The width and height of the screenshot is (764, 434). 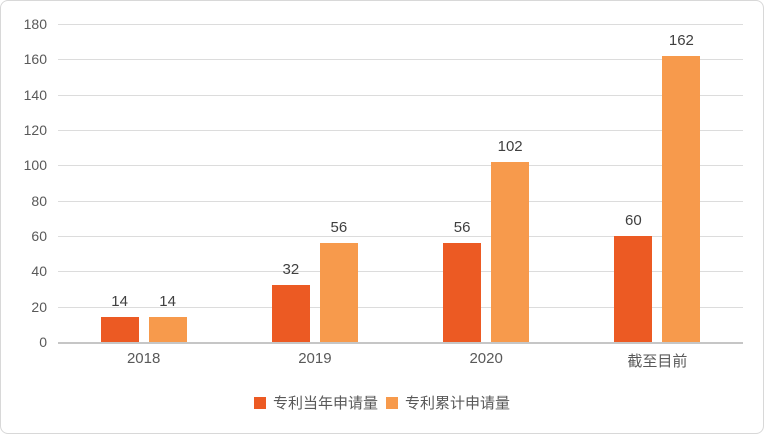 I want to click on y-axis-tick-label: 60, so click(x=39, y=236).